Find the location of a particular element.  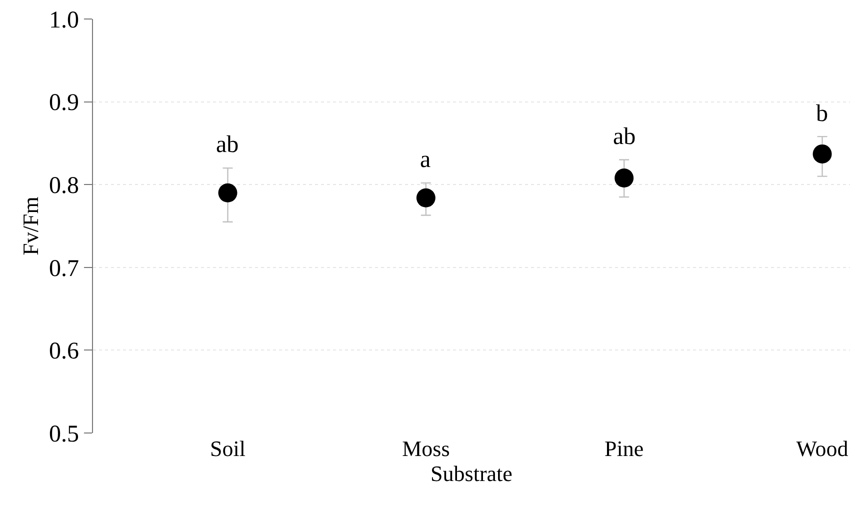

y-tick-label: 0.8 is located at coordinates (64, 186).